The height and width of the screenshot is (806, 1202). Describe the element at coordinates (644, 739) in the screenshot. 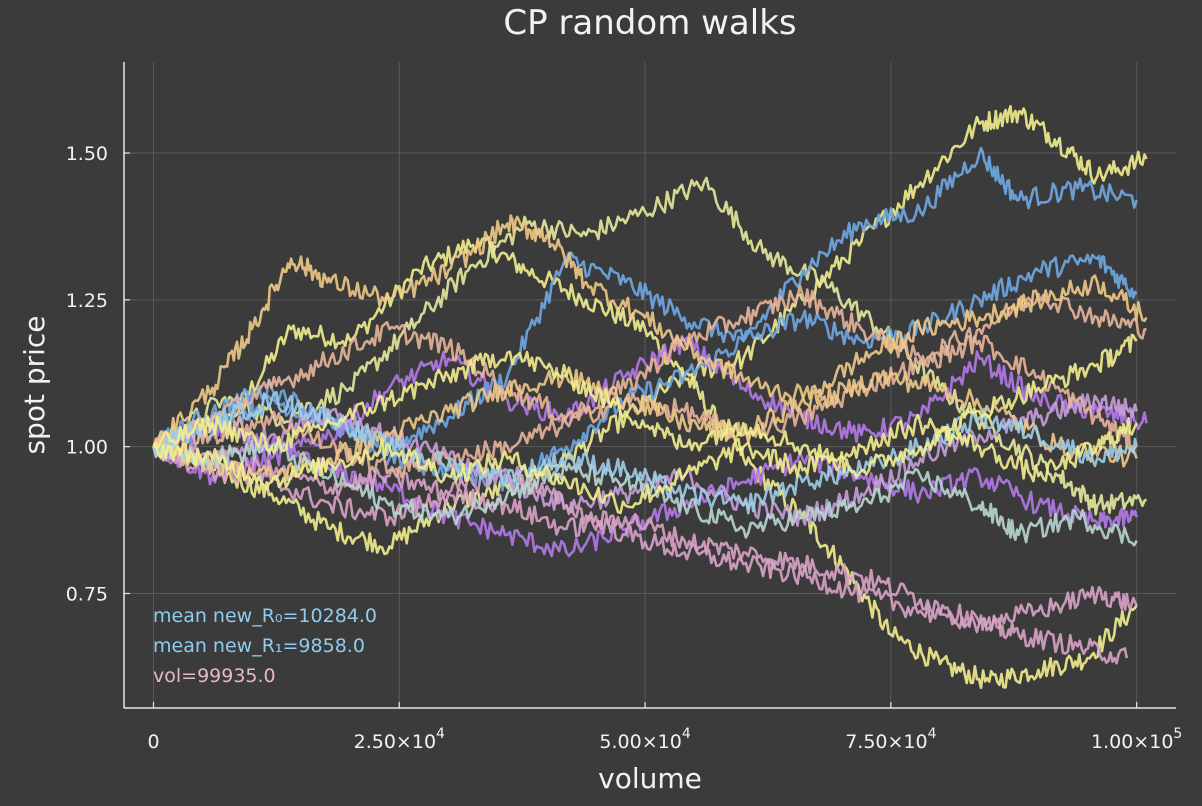

I see `x-tick-label: 5.00×10⁴` at that location.